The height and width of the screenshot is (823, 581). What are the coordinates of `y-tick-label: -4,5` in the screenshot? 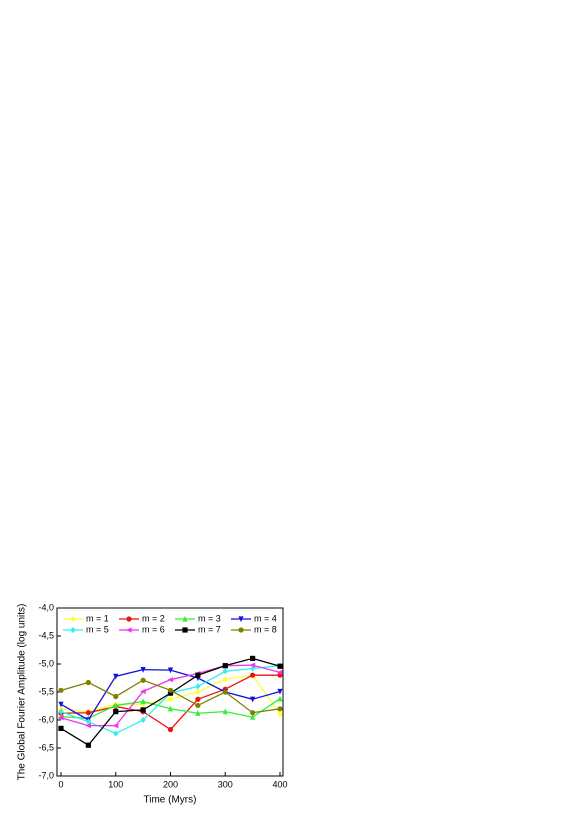 It's located at (46, 635).